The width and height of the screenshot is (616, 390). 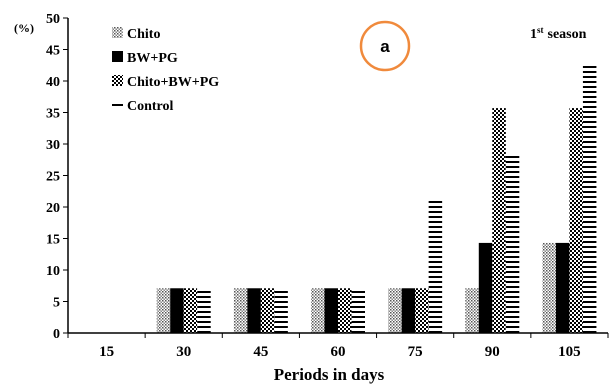 I want to click on season-label: 1st season, so click(x=558, y=33).